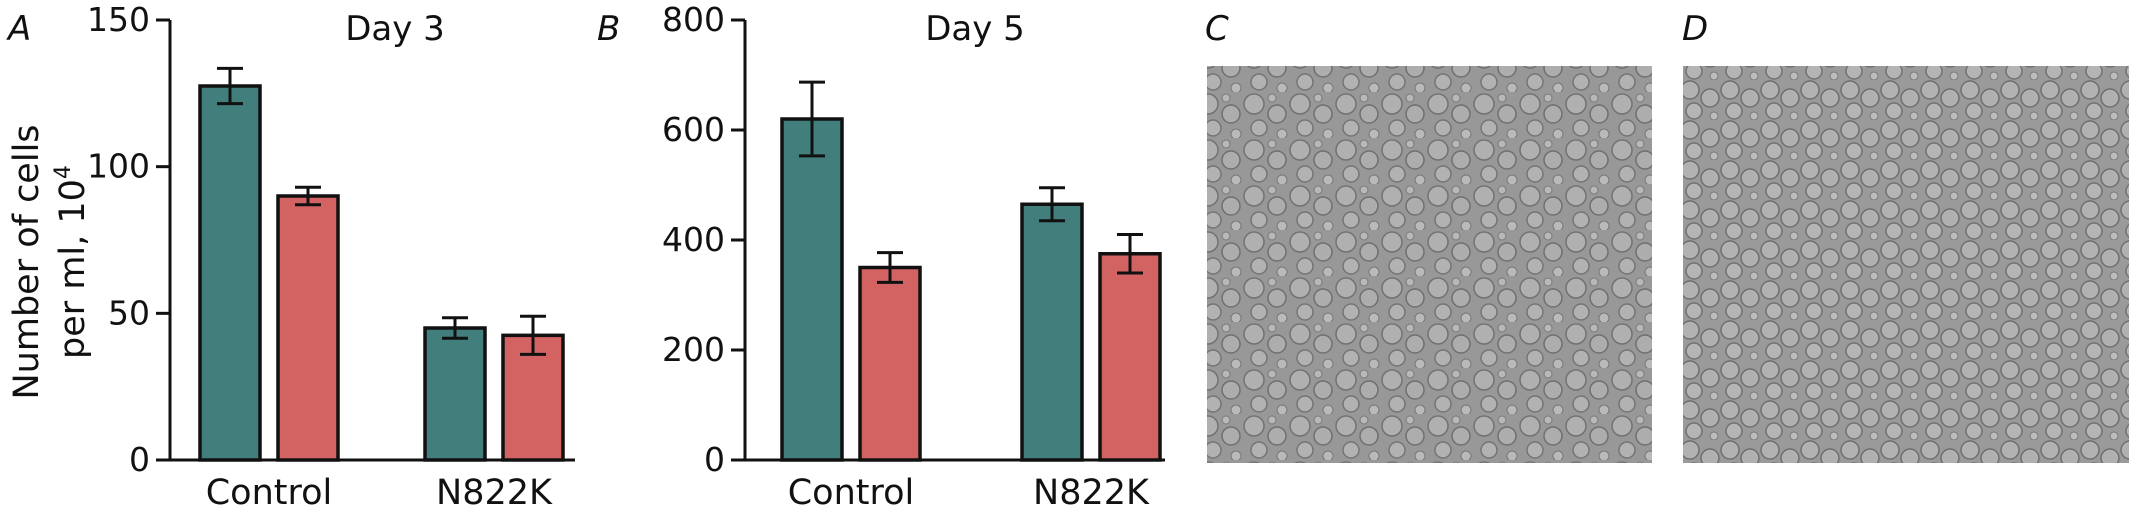  I want to click on panel-letter-b: B, so click(608, 29).